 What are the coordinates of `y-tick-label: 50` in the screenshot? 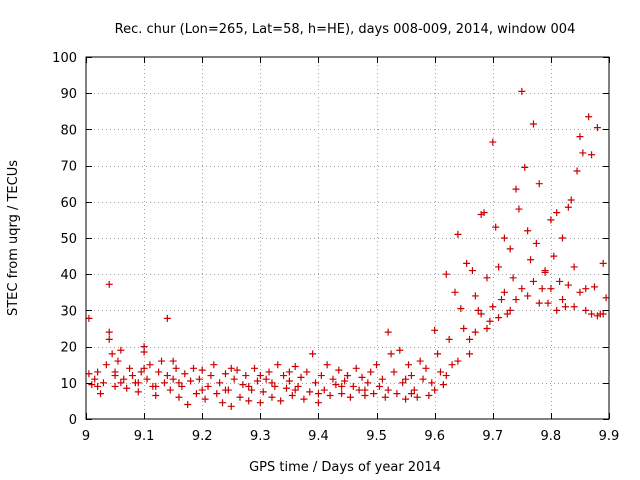 It's located at (68, 239).